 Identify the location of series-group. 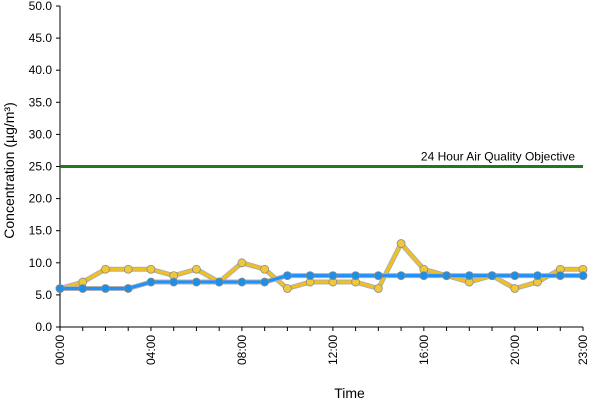
(321, 266).